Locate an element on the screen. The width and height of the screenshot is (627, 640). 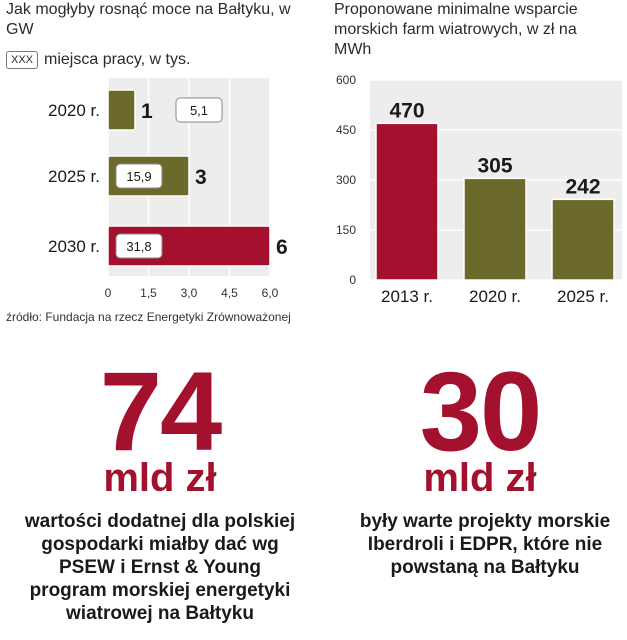
support-value-label: 305 is located at coordinates (494, 165).